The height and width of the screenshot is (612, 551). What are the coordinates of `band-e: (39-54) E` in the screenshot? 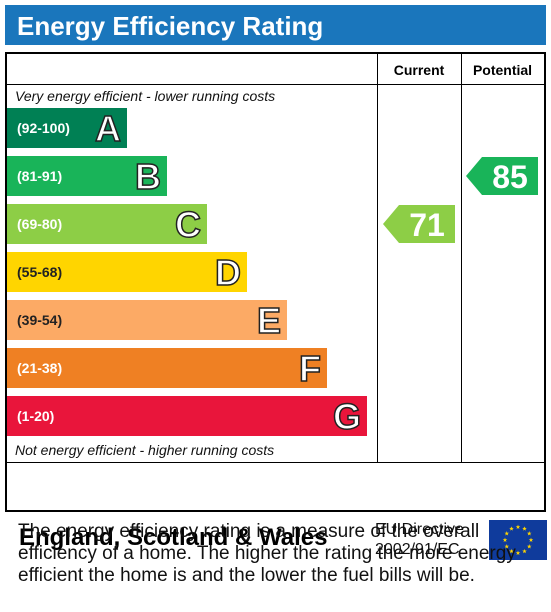 It's located at (147, 320).